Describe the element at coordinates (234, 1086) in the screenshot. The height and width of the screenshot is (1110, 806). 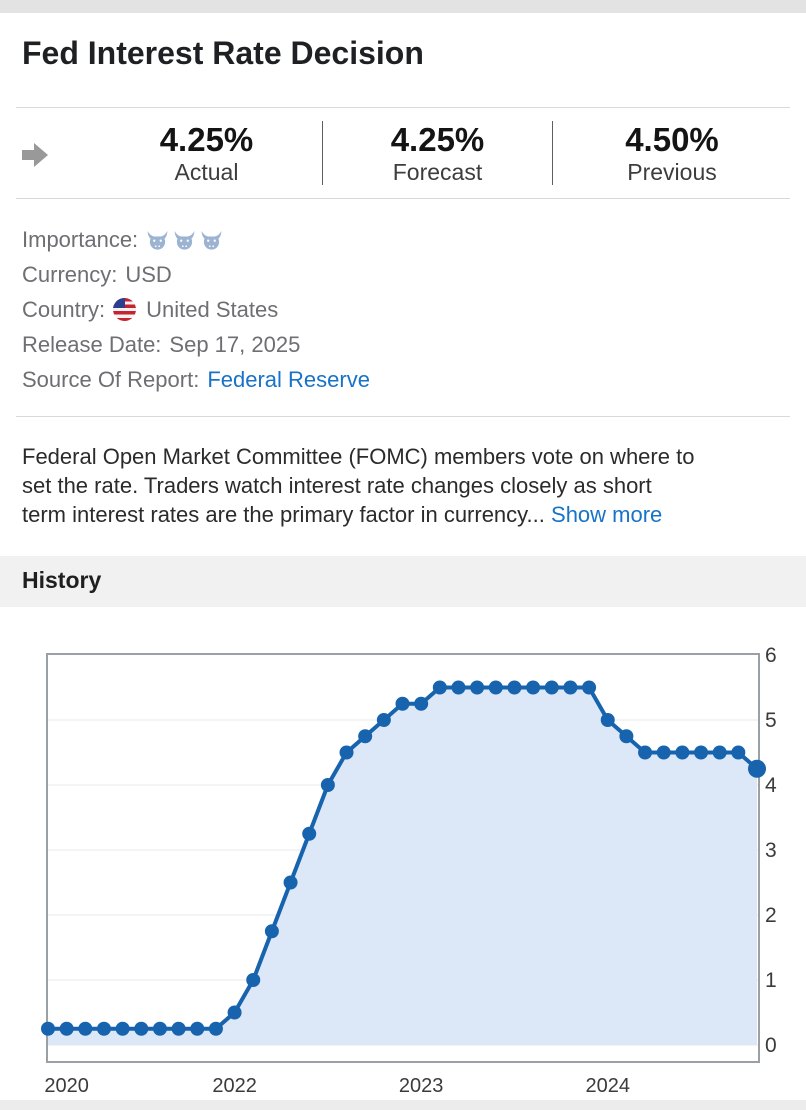
I see `x-axis-tick-label: 2022` at that location.